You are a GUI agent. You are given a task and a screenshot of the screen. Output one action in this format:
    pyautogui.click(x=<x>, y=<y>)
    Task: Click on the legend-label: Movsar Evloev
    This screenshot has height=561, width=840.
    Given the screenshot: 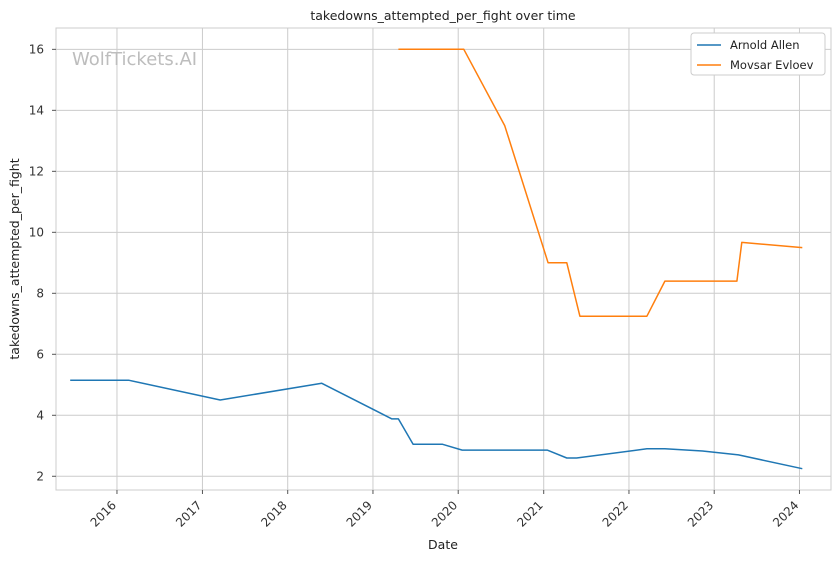 What is the action you would take?
    pyautogui.click(x=772, y=65)
    